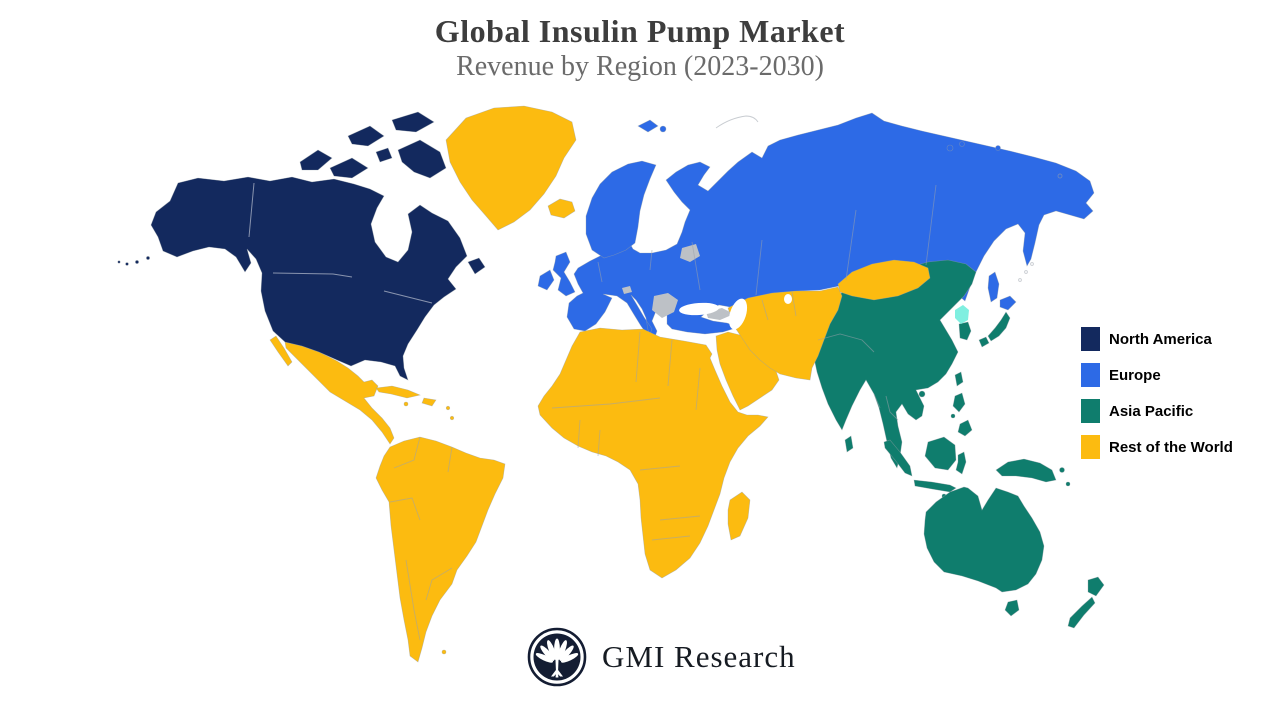  I want to click on map-landmass-china-india-sea, so click(894, 364).